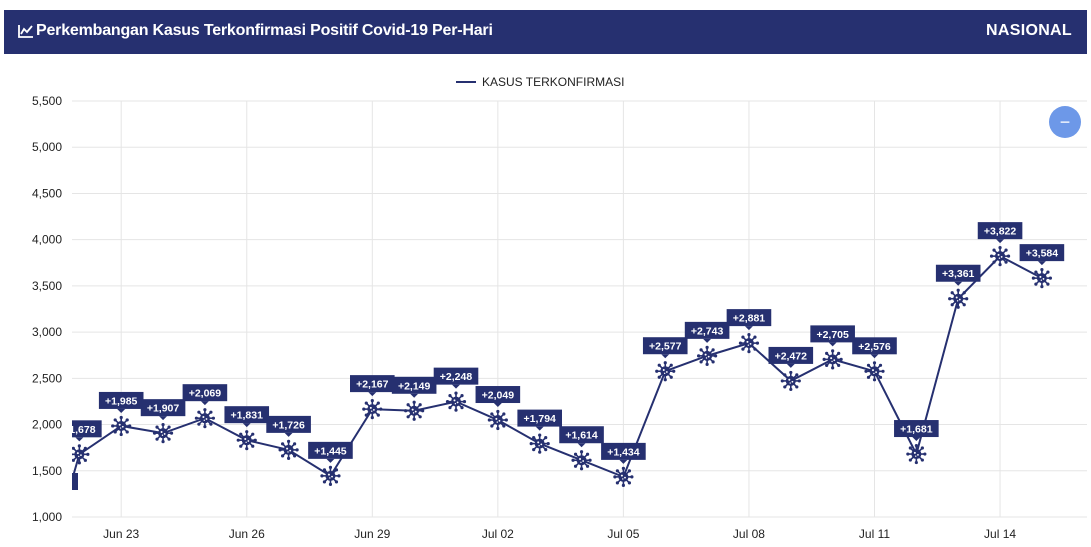  Describe the element at coordinates (47, 240) in the screenshot. I see `y-tick-label: 4,000` at that location.